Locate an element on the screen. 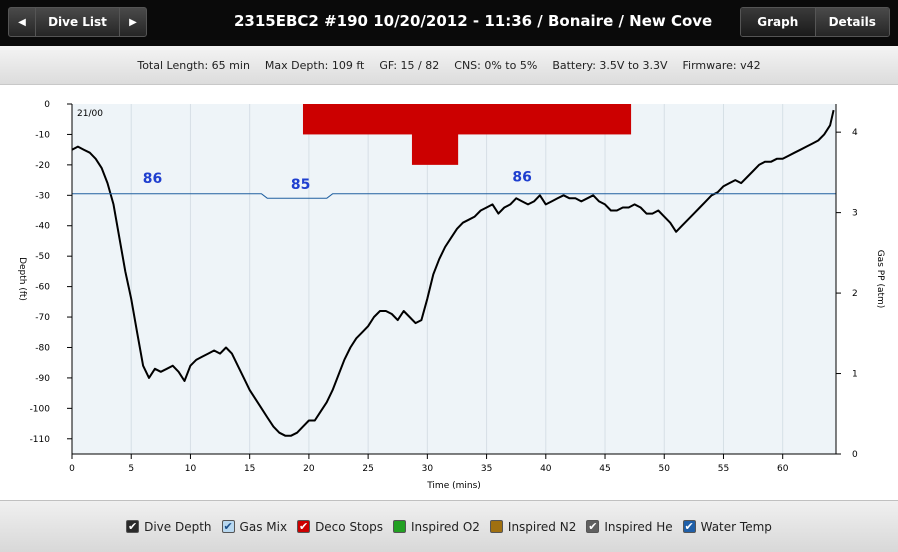 The height and width of the screenshot is (552, 898). legend-item: ✔ Dive Depth is located at coordinates (169, 526).